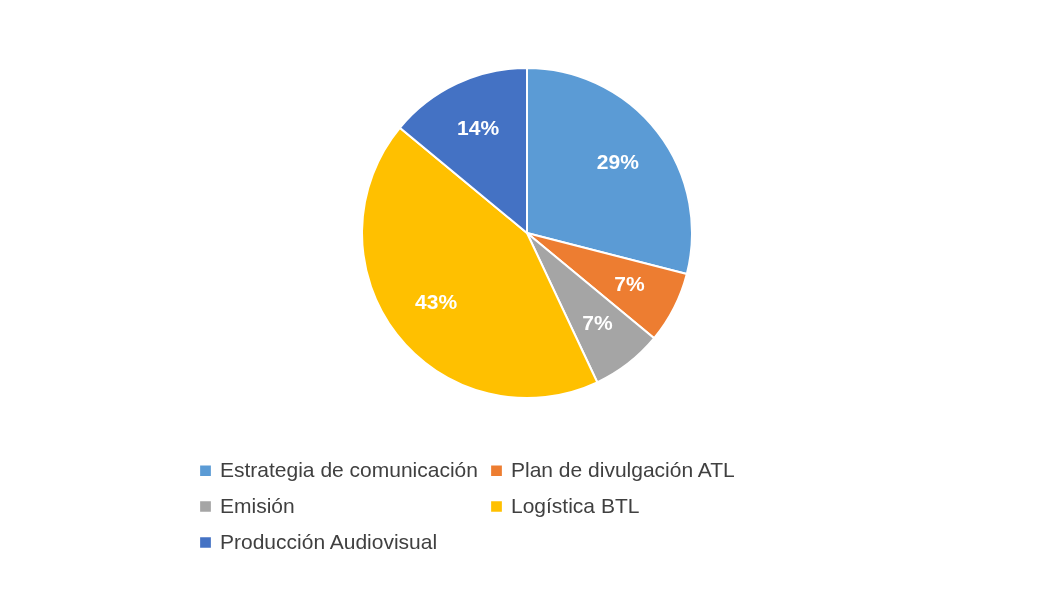  What do you see at coordinates (349, 469) in the screenshot?
I see `legend-label: Estrategia de comunicación` at bounding box center [349, 469].